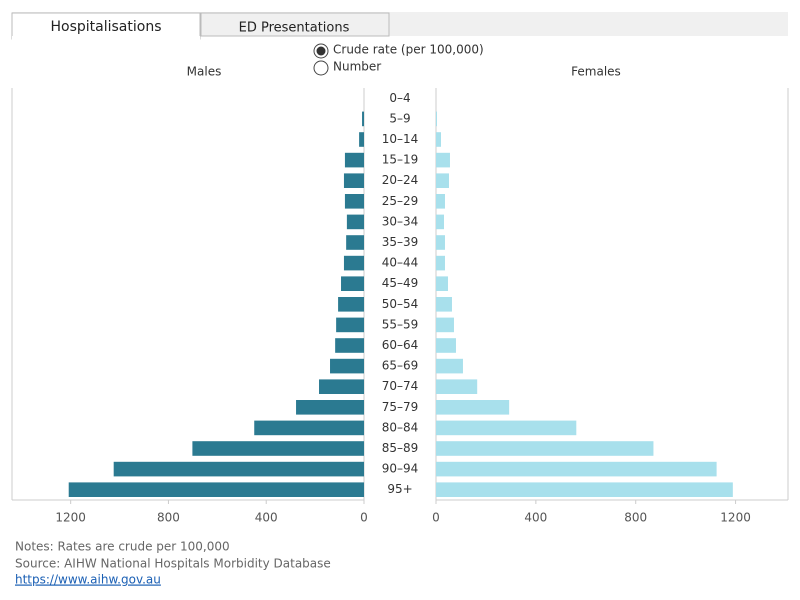 This screenshot has width=800, height=600. What do you see at coordinates (321, 51) in the screenshot?
I see `radio-dot` at bounding box center [321, 51].